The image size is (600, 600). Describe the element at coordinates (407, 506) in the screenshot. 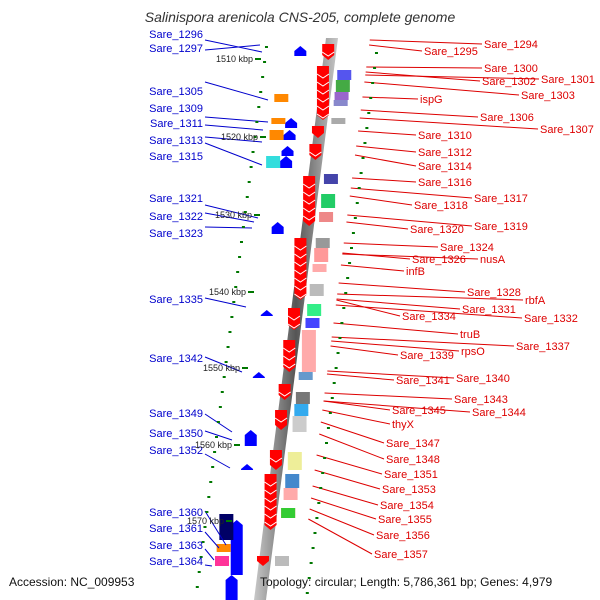

I see `gene-label-right: Sare_1354` at that location.